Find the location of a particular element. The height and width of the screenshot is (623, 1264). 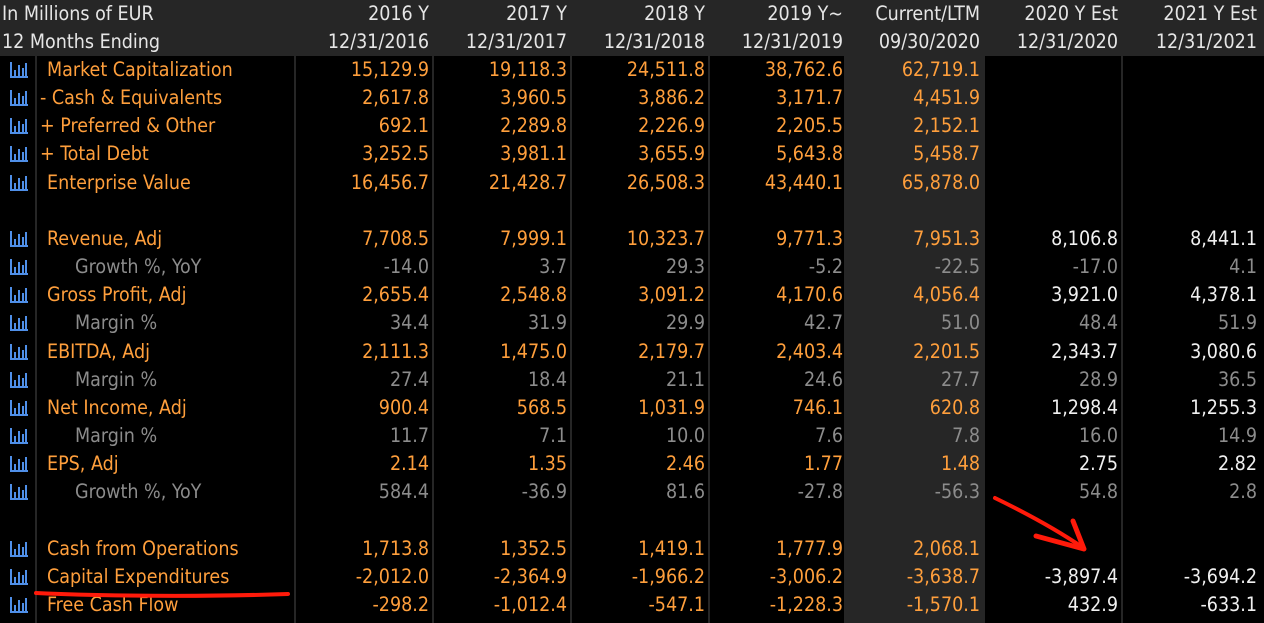

column-header-2019: 2019 Y~ is located at coordinates (805, 13).